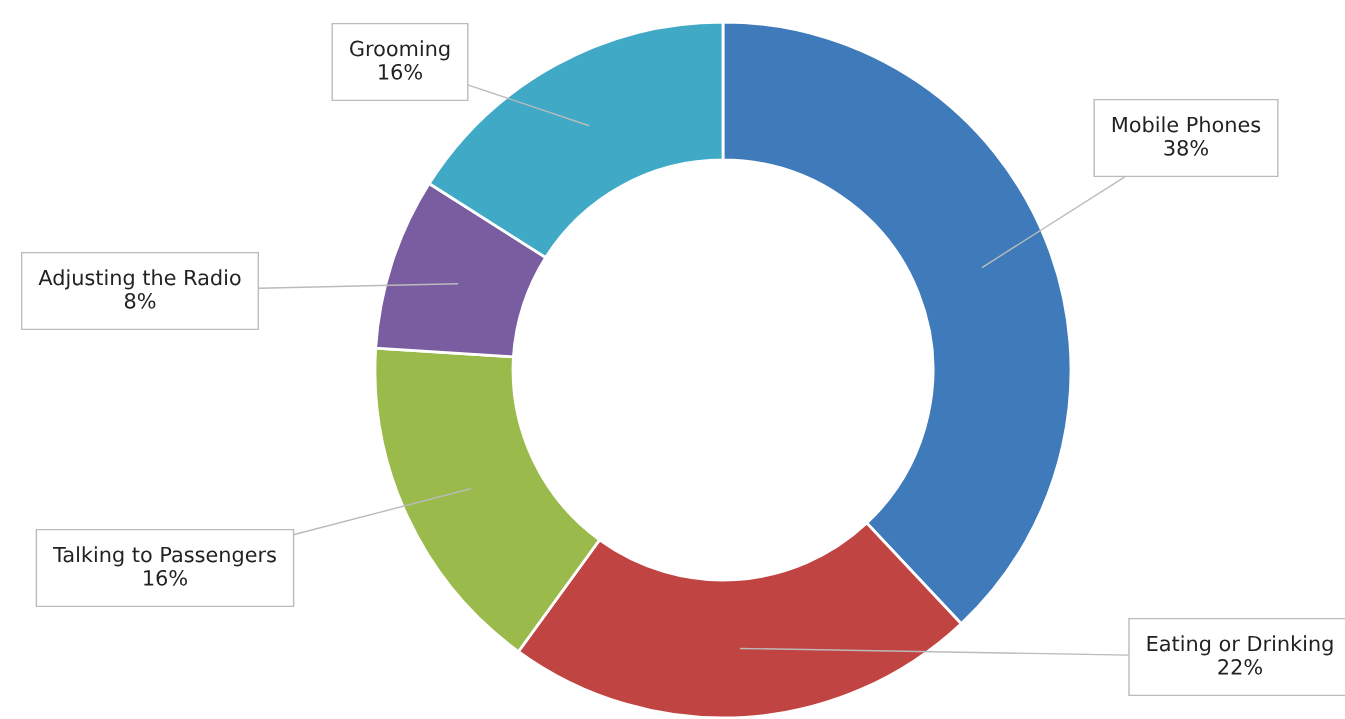 Image resolution: width=1345 pixels, height=719 pixels. What do you see at coordinates (1240, 645) in the screenshot?
I see `slice-label: Eating or Drinking` at bounding box center [1240, 645].